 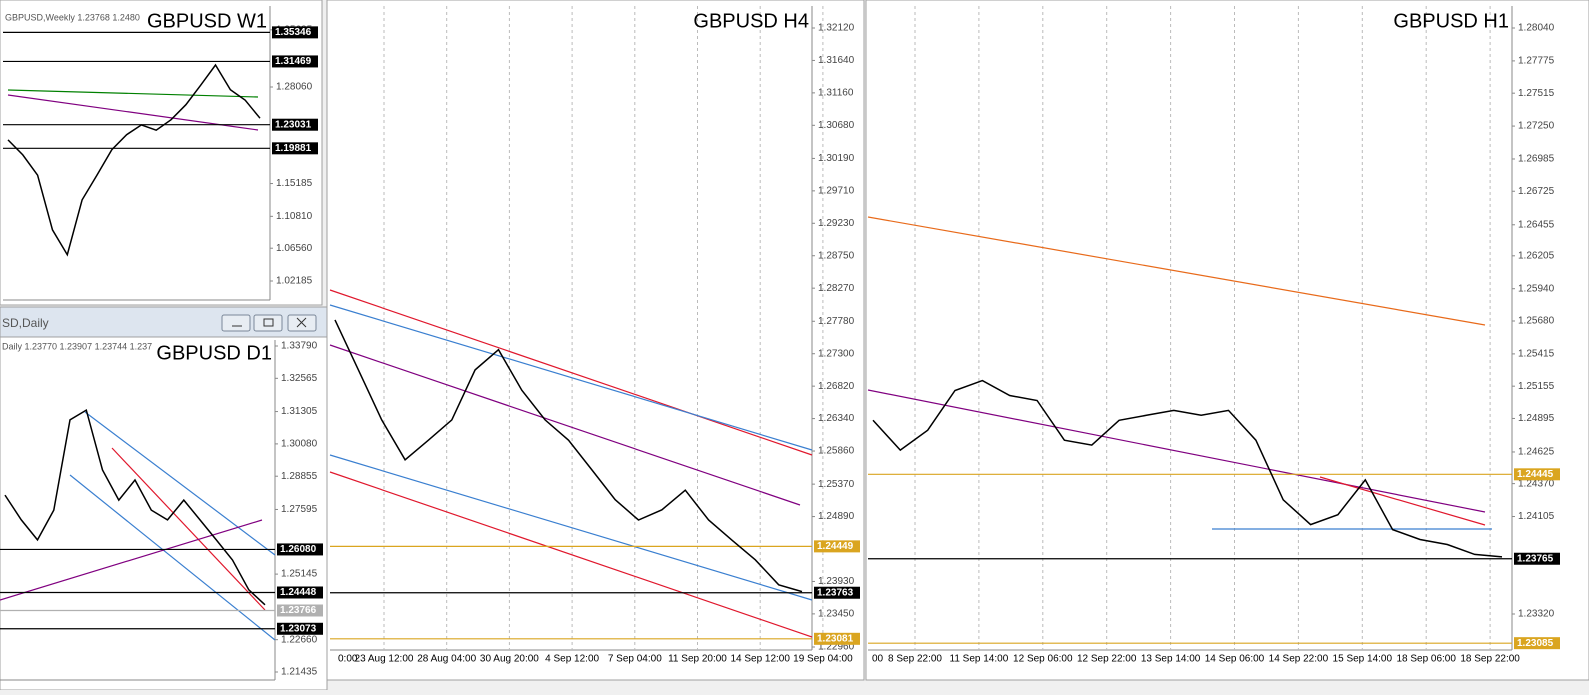 I want to click on y-tick-label: 1.33790, so click(x=299, y=346).